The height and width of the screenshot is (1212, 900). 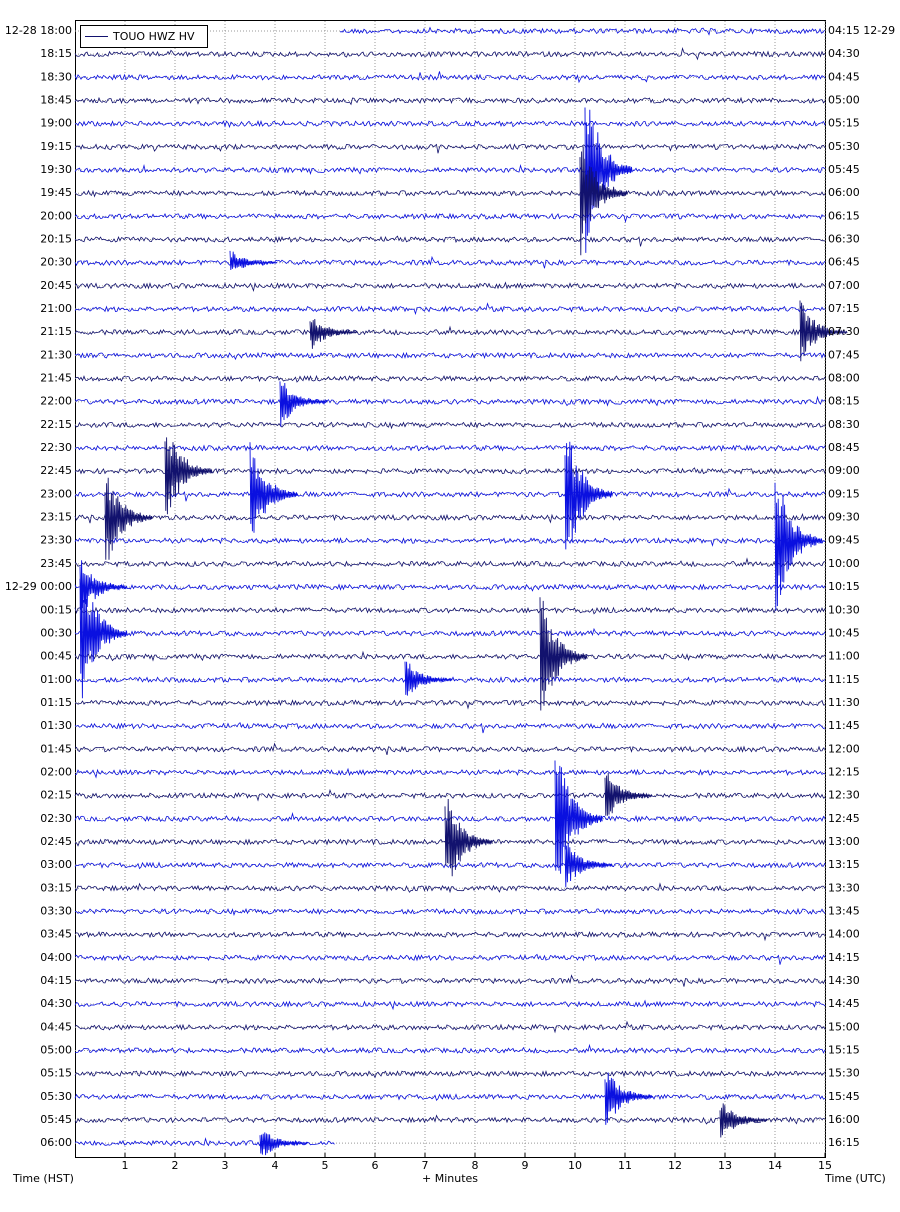 I want to click on left-time-label: 12-28 18:00, so click(x=38, y=30).